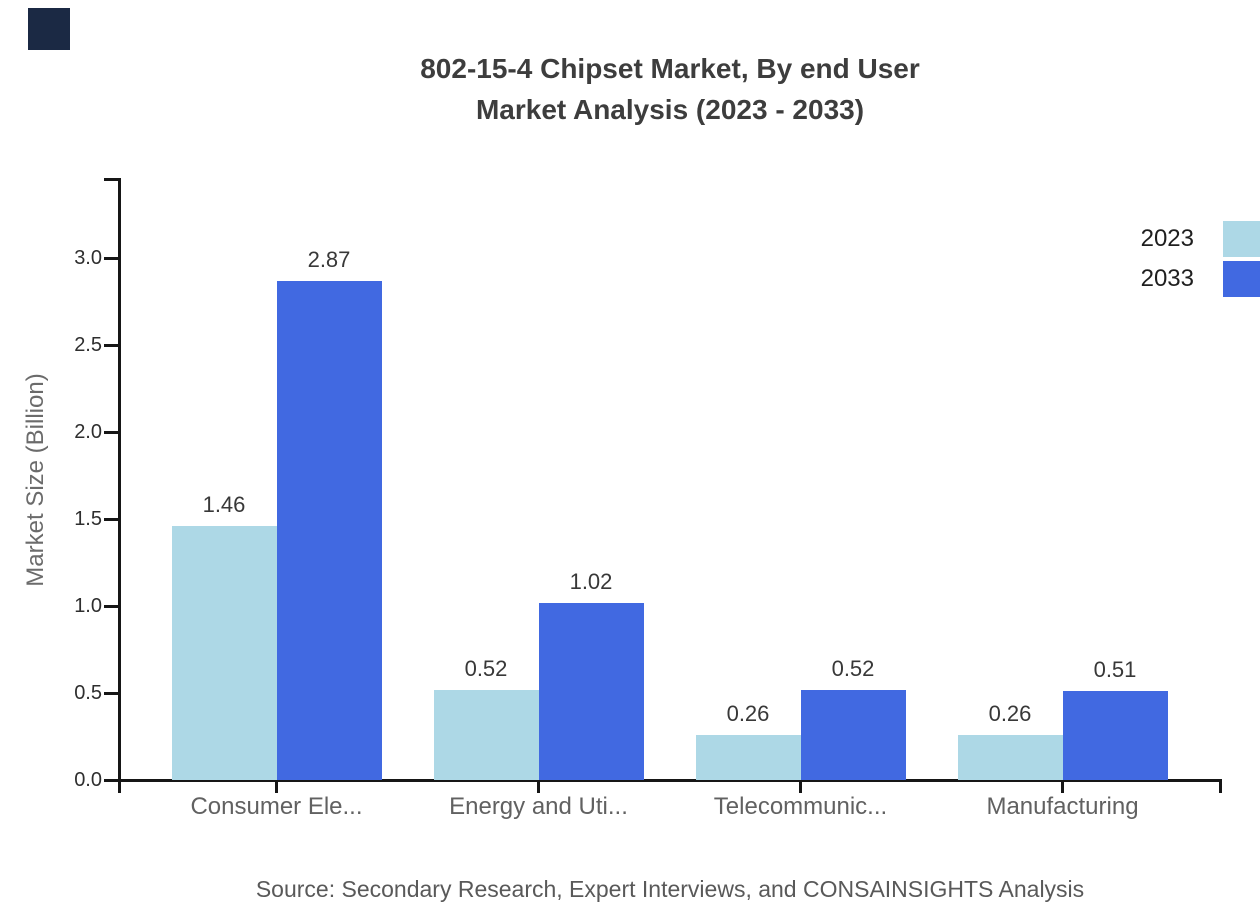  Describe the element at coordinates (88, 693) in the screenshot. I see `y-axis-tick-label: 0.5` at that location.